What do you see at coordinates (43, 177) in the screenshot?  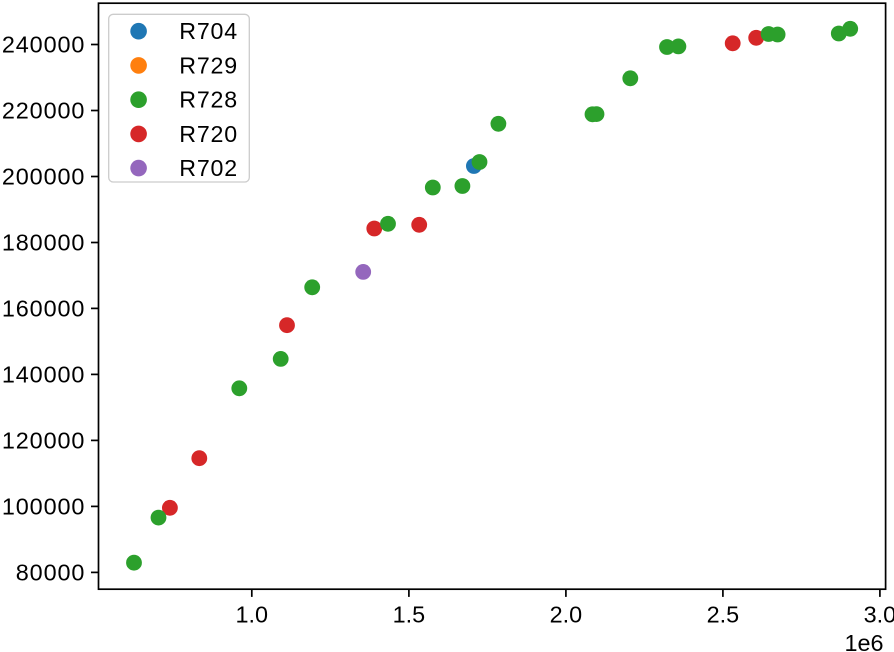 I see `svg-text: 200000` at bounding box center [43, 177].